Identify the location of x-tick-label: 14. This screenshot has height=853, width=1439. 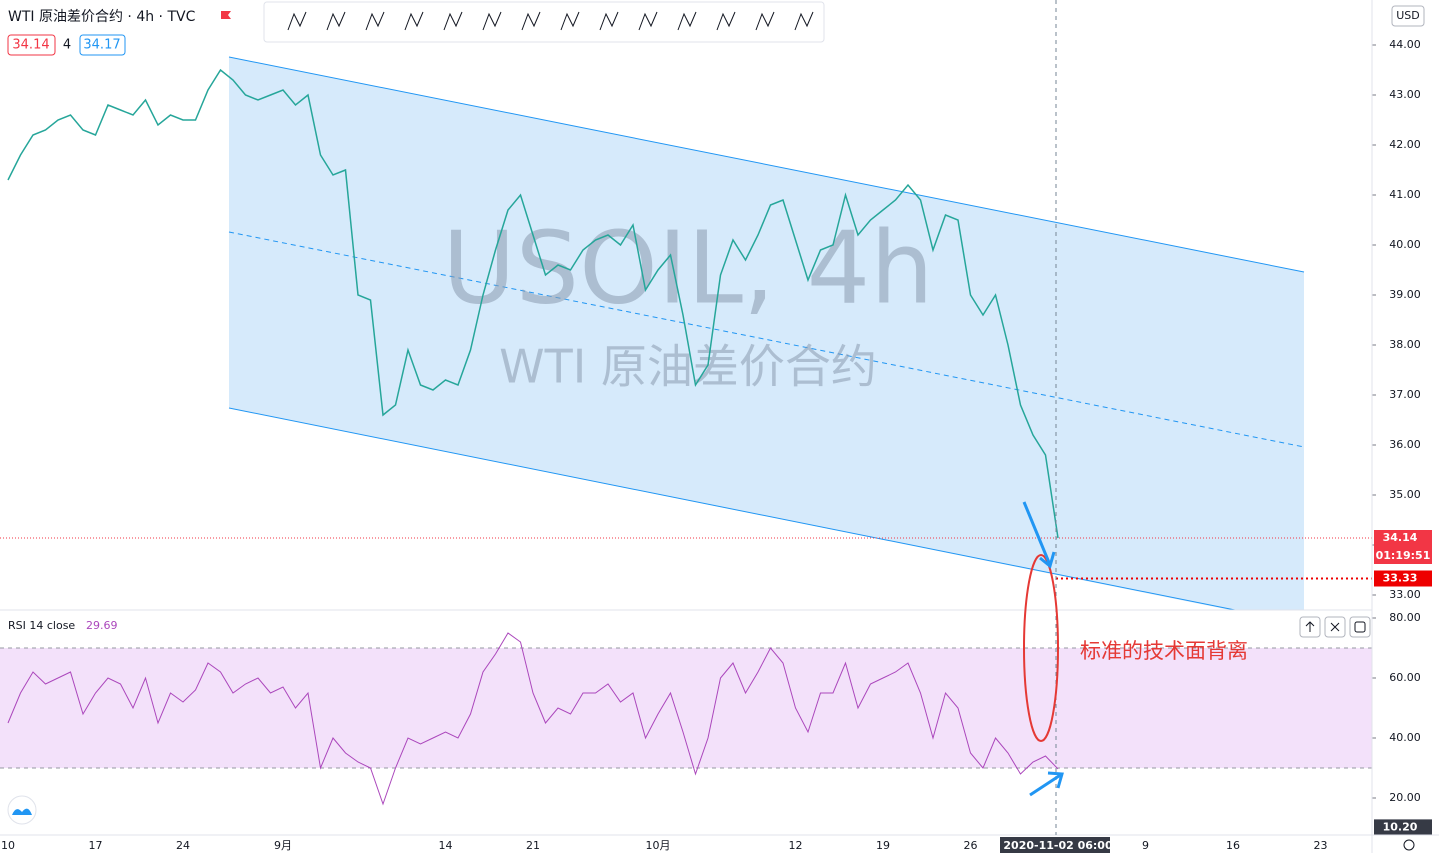
(446, 845).